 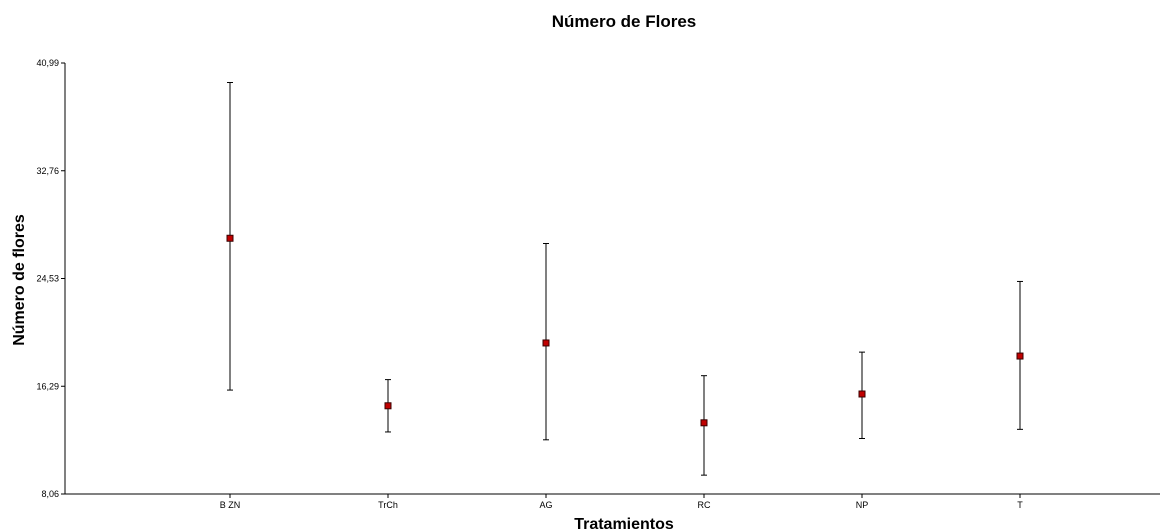 What do you see at coordinates (47, 171) in the screenshot?
I see `y-tick-label: 32,76` at bounding box center [47, 171].